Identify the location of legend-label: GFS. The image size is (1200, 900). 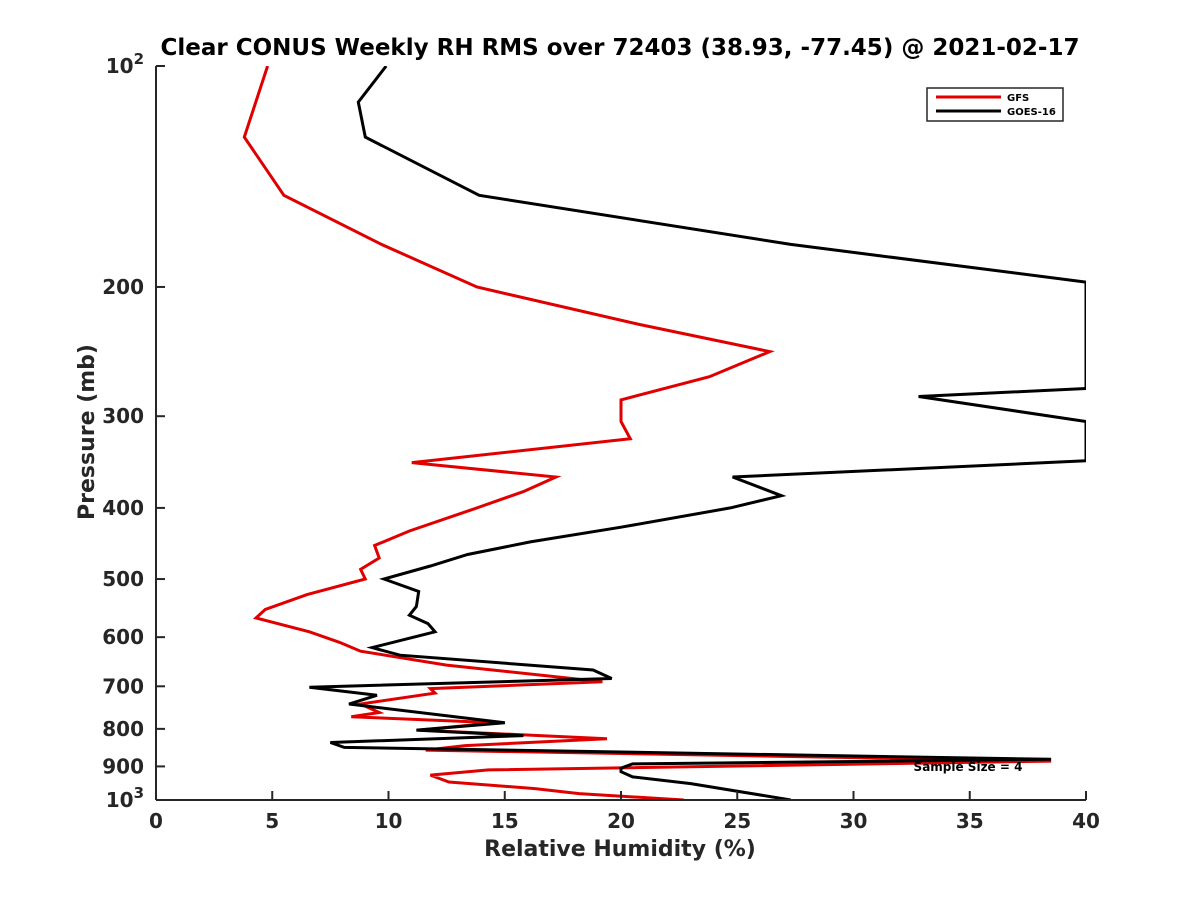
(1018, 98).